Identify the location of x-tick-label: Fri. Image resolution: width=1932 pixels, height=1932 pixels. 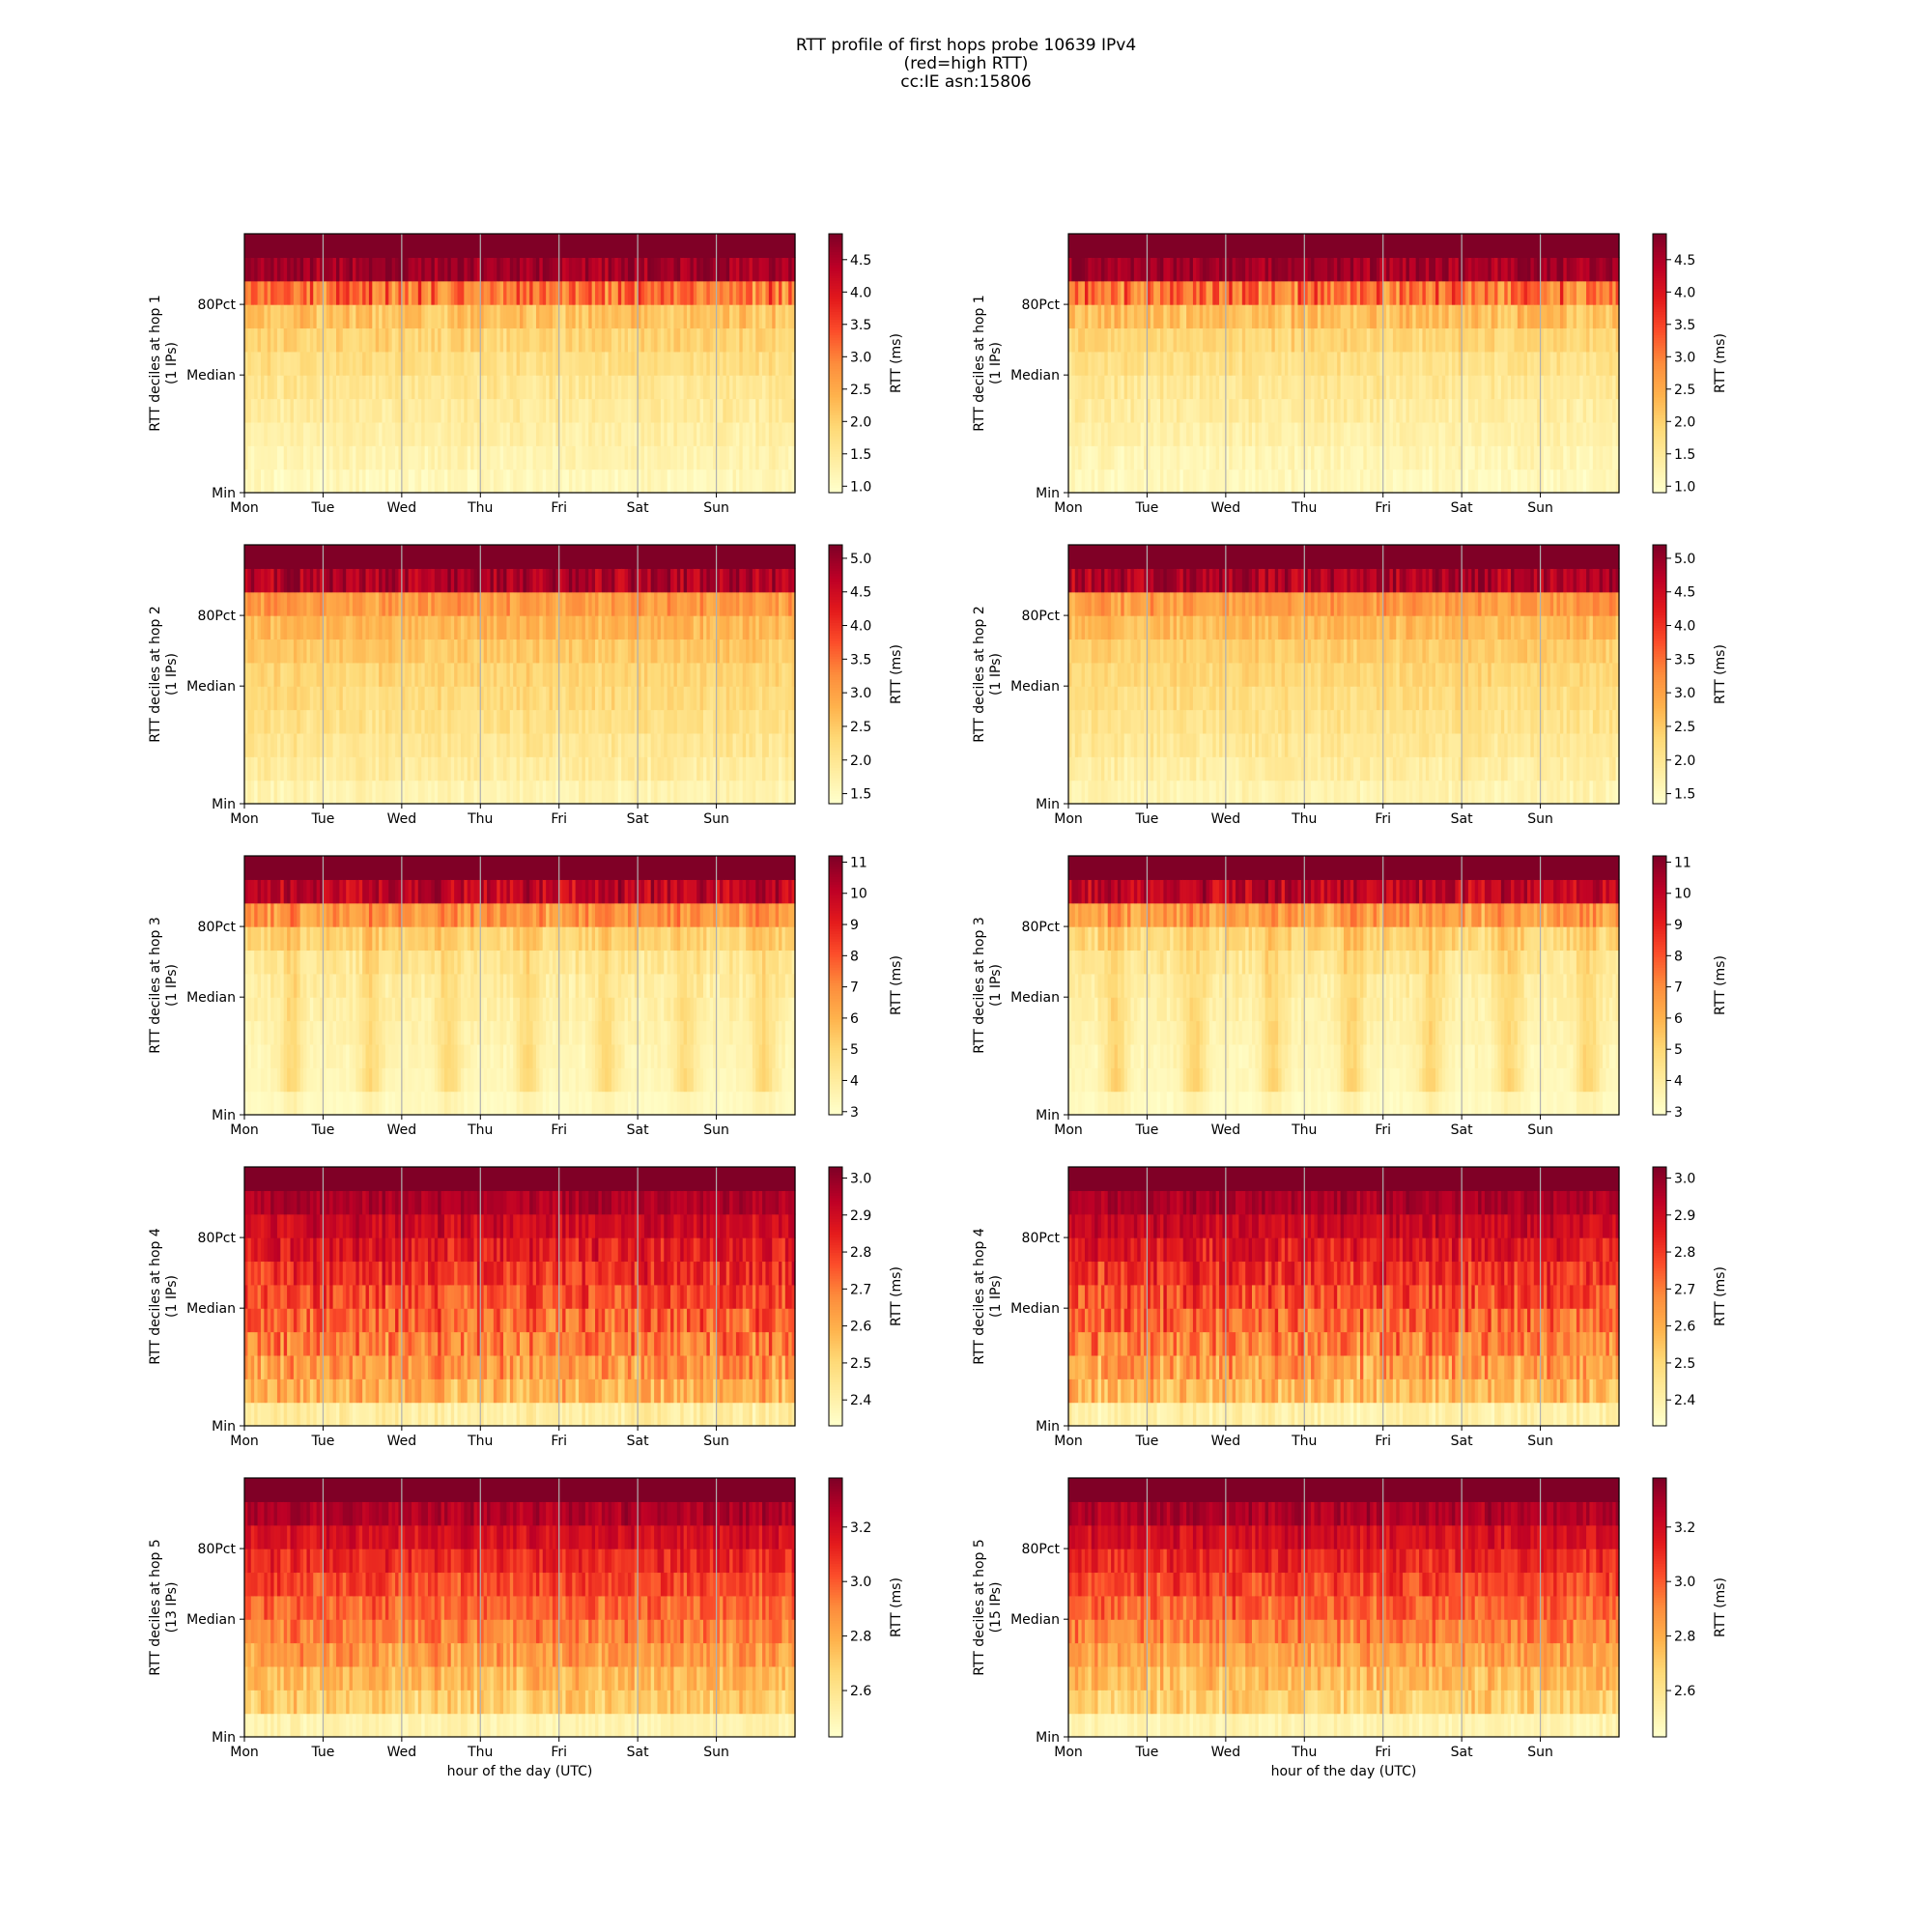
(1383, 508).